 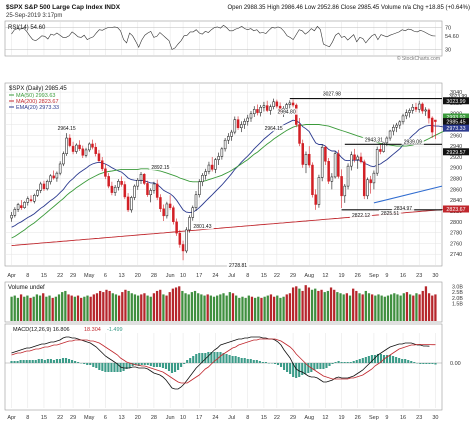 What do you see at coordinates (293, 418) in the screenshot?
I see `x-axis-label-bottom: 29` at bounding box center [293, 418].